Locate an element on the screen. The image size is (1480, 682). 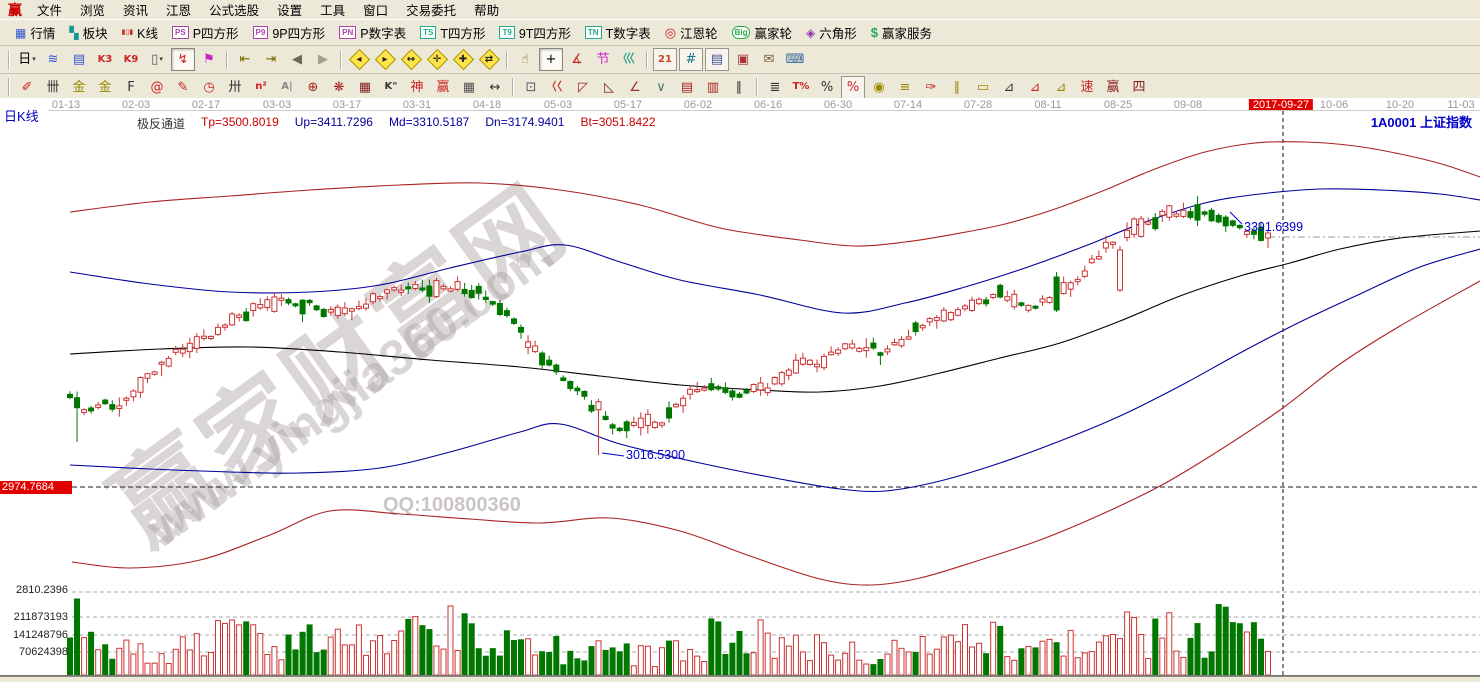
menu-item-3: 江恩 is located at coordinates (179, 11).